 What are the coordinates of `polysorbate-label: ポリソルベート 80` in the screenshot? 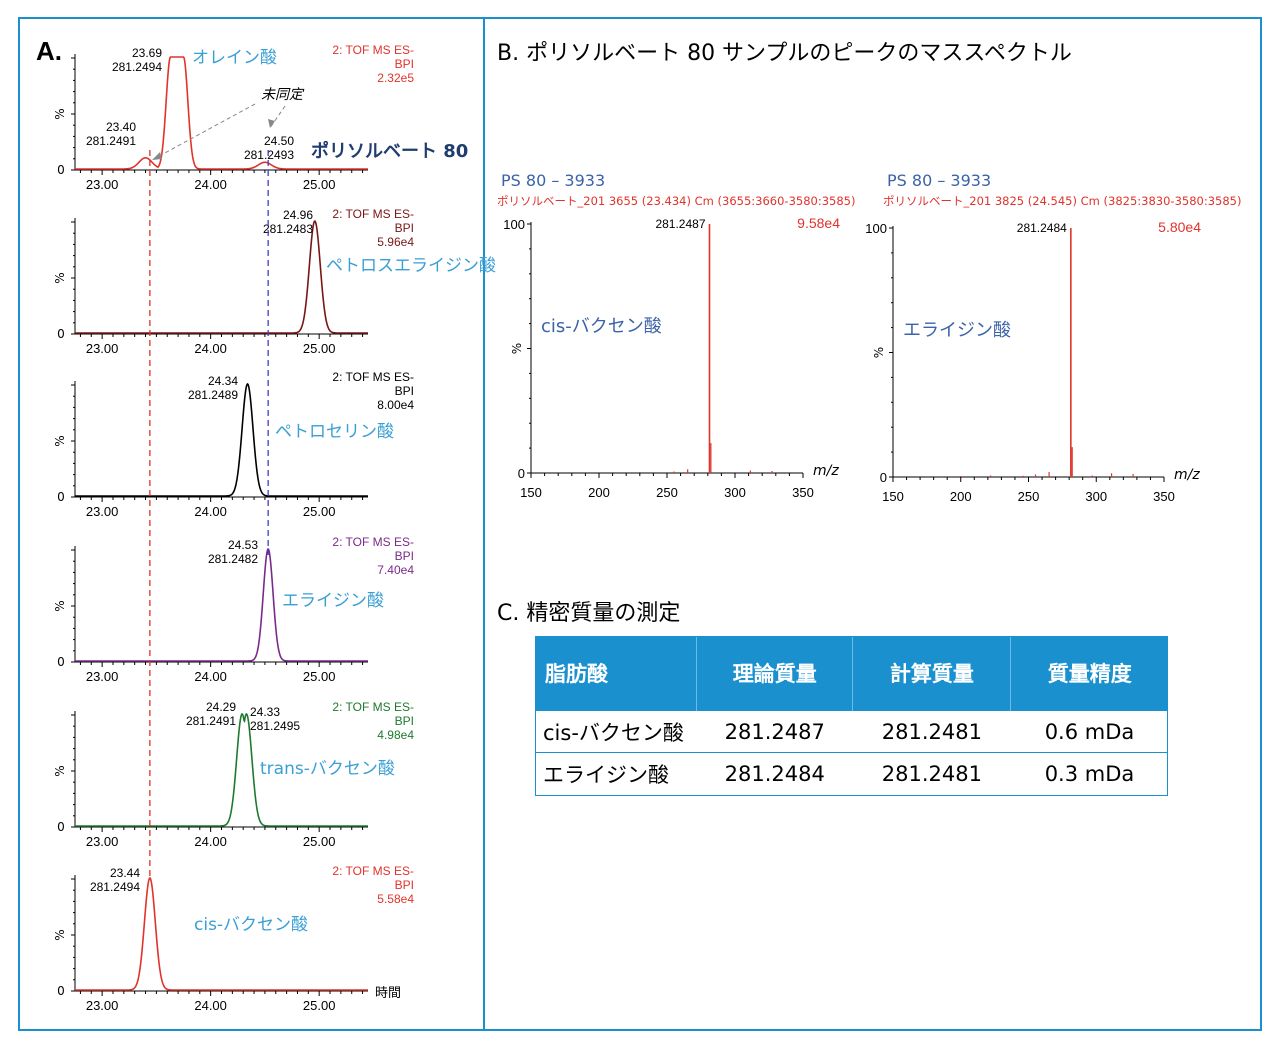 It's located at (389, 151).